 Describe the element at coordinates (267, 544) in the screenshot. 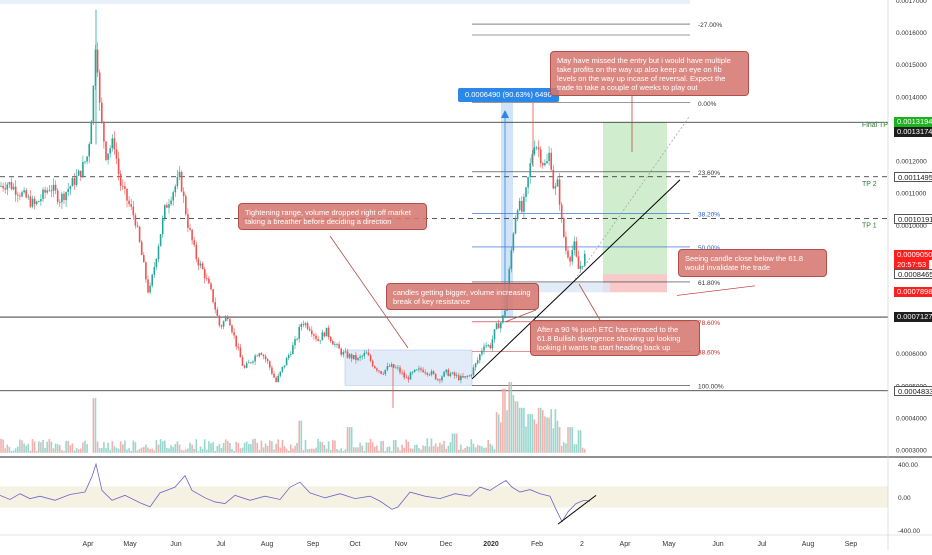

I see `time-tick-label: Aug` at that location.